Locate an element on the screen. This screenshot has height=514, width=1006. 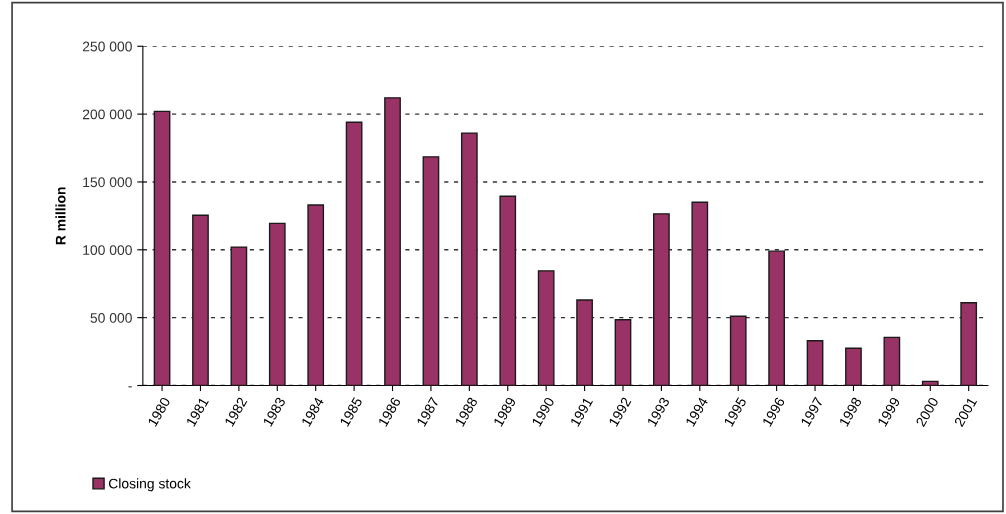
legend-label: Closing stock is located at coordinates (149, 485).